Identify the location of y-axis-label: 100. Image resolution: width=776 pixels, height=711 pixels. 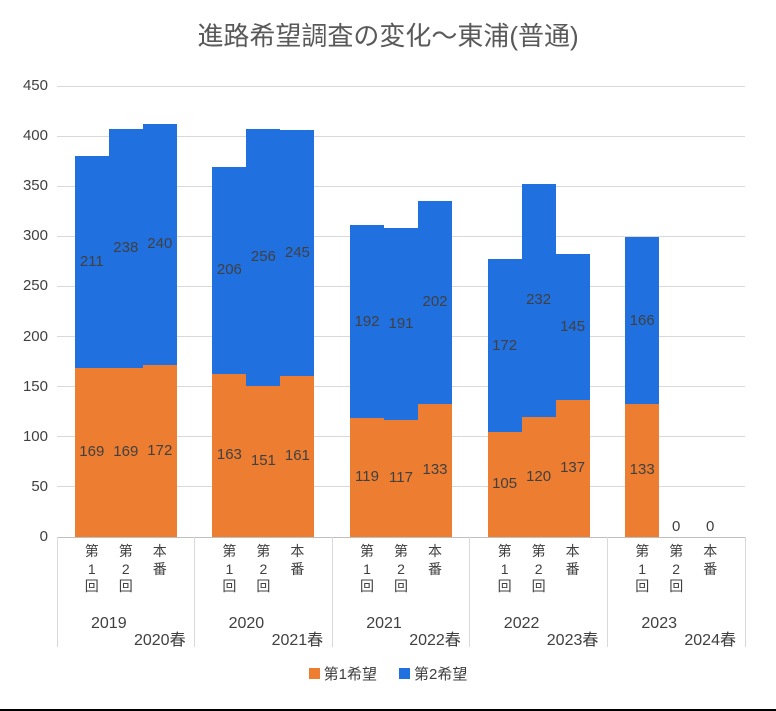
(35, 436).